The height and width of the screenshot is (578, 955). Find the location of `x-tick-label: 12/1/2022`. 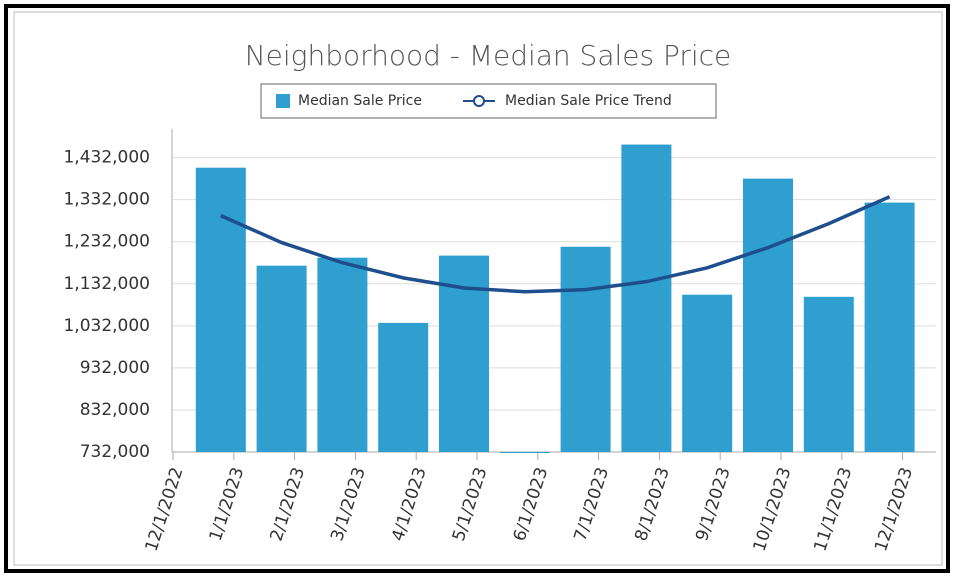

x-tick-label: 12/1/2022 is located at coordinates (165, 509).